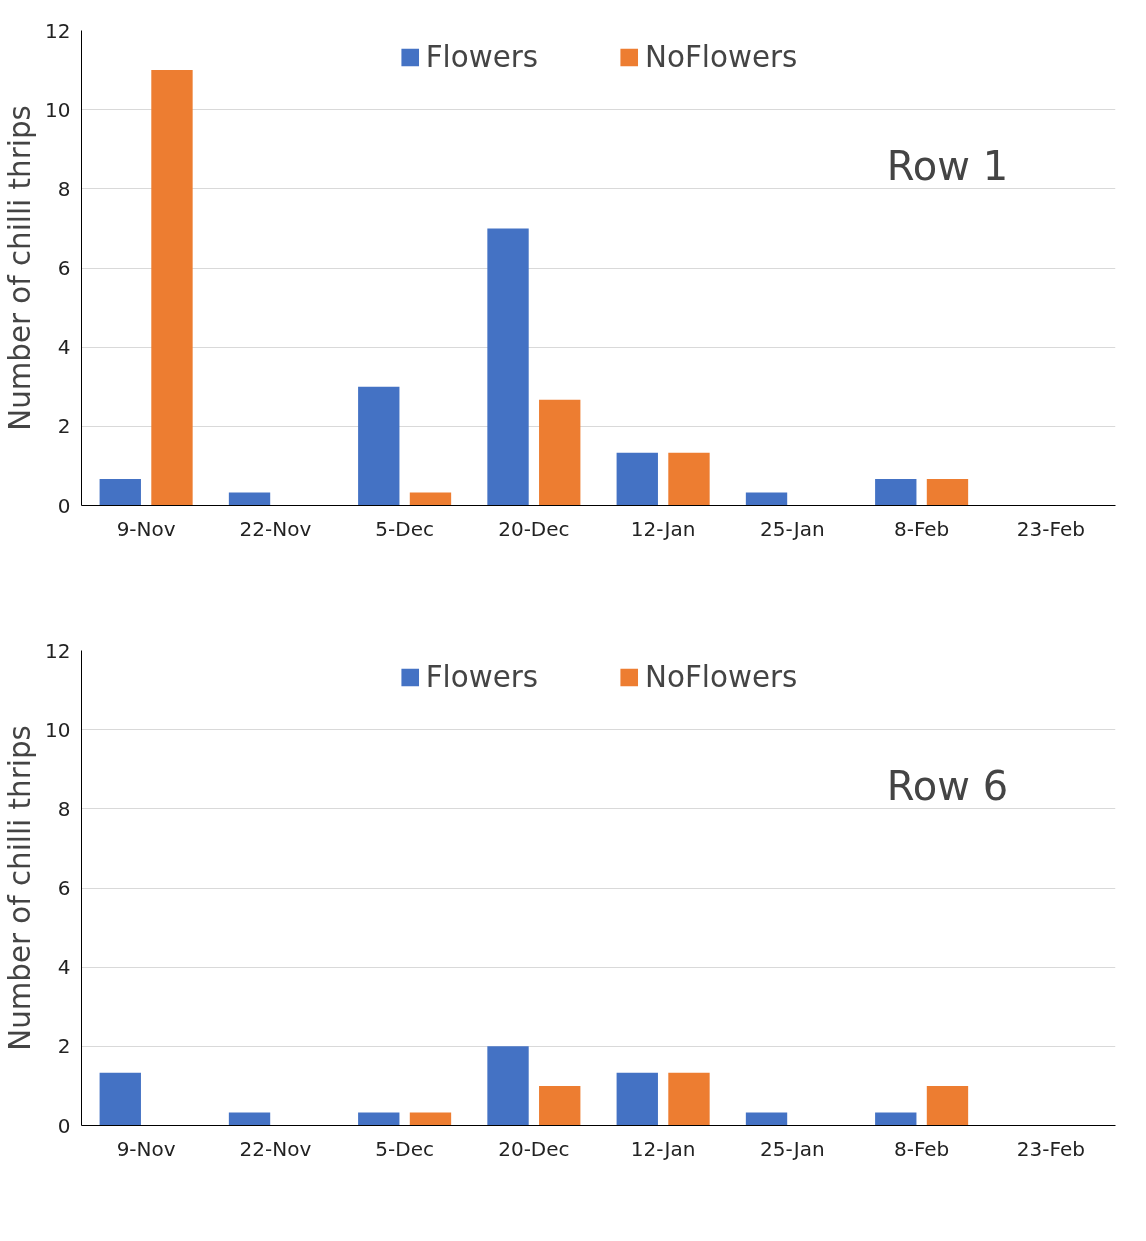 The image size is (1146, 1241). I want to click on annotation: Row 6, so click(947, 785).